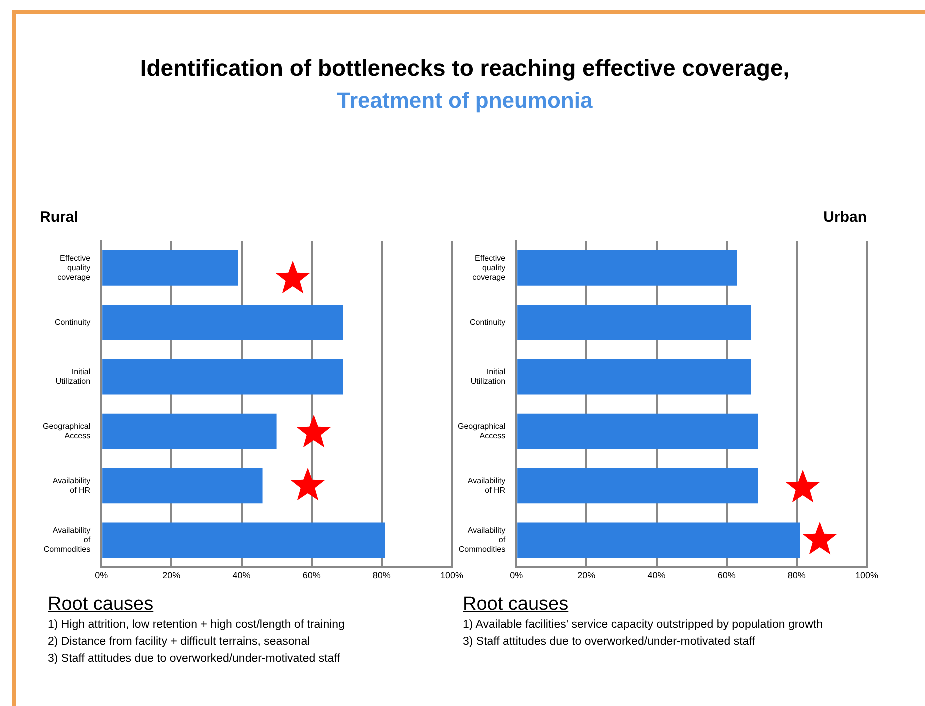 Image resolution: width=925 pixels, height=706 pixels. Describe the element at coordinates (179, 642) in the screenshot. I see `text: 2) Distance from facility + difficult terrains, seasonal` at that location.